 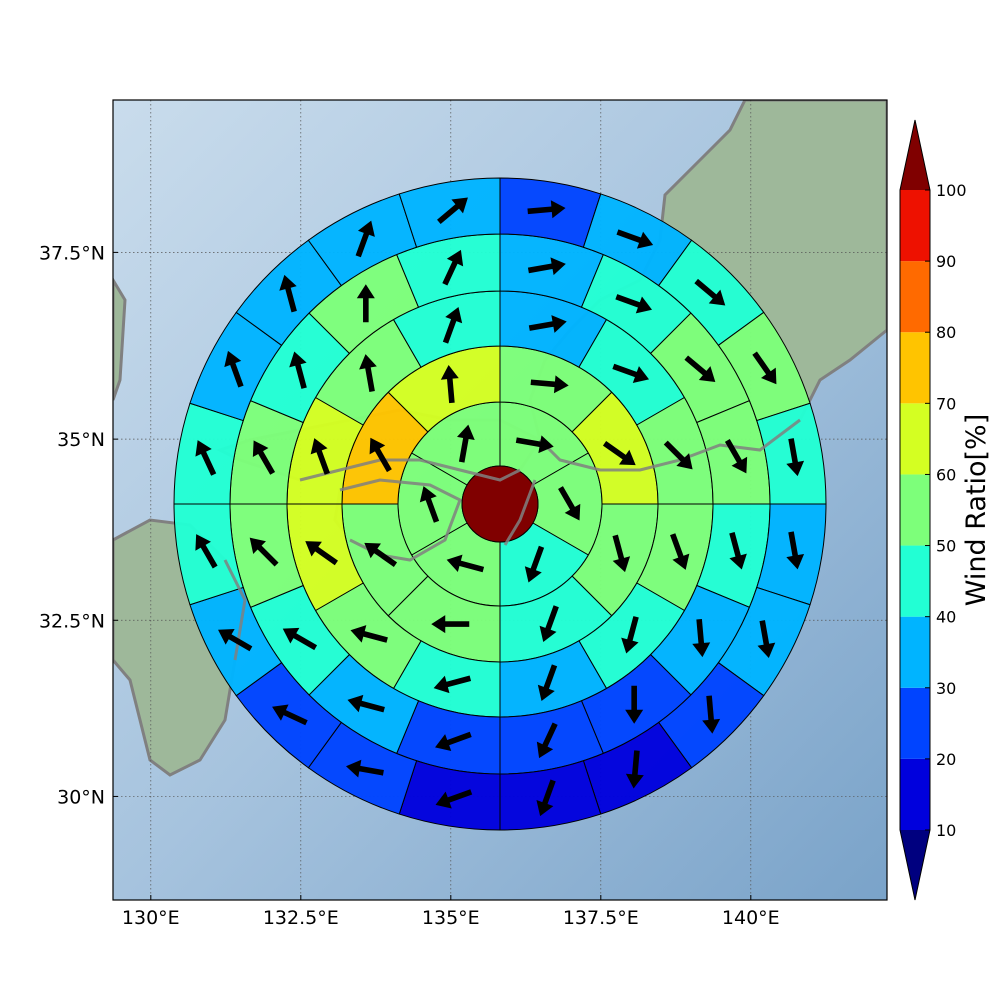 I want to click on y-tick-label: 30°N, so click(x=81, y=797).